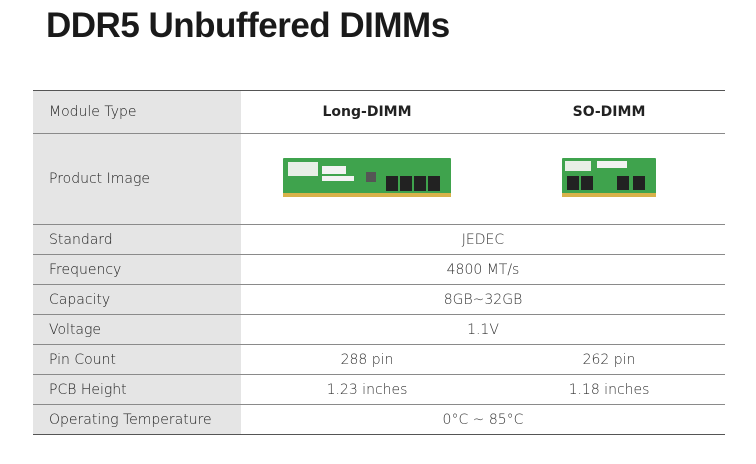 Image resolution: width=756 pixels, height=464 pixels. I want to click on column-header: SO-DIMM, so click(609, 112).